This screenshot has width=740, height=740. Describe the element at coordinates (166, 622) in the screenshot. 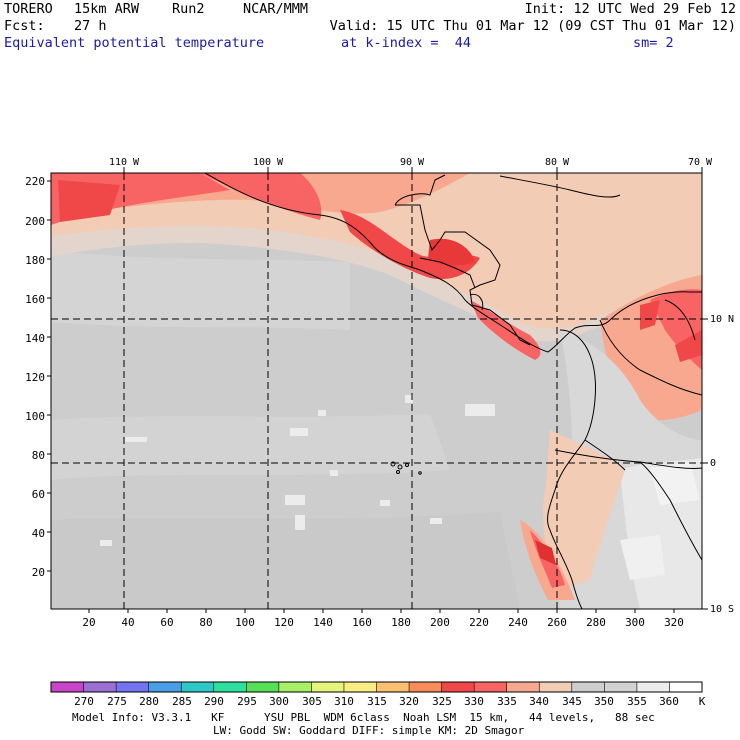

I see `x-tick-label: 60` at that location.